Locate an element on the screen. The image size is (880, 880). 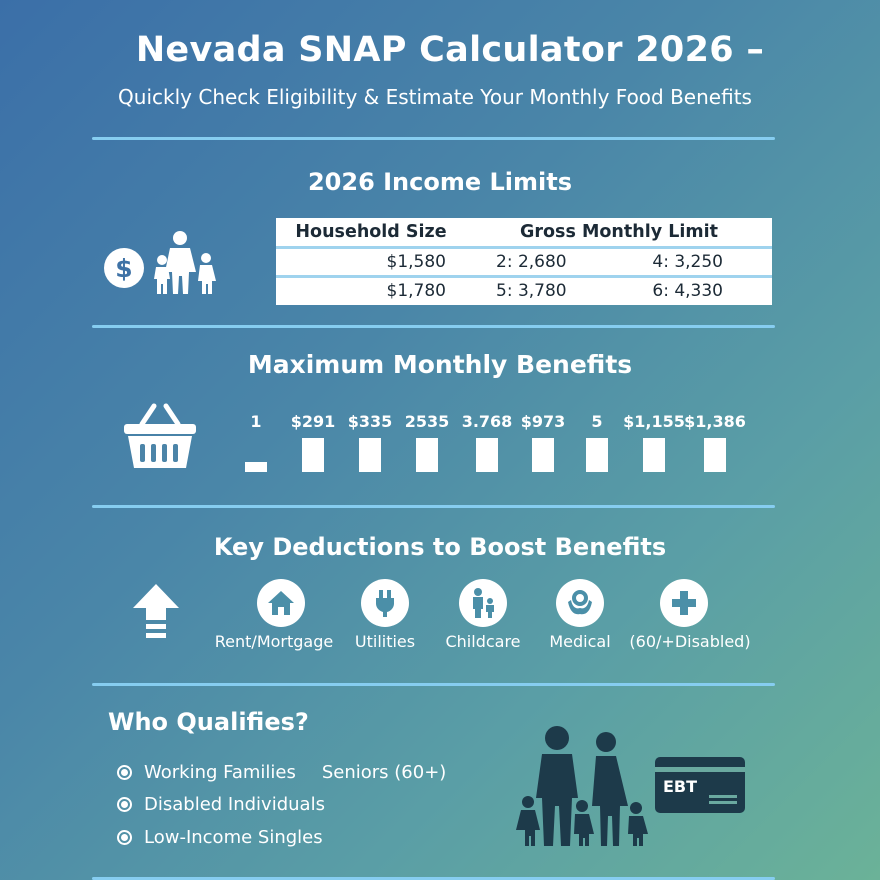
benefit-label: $1,386 is located at coordinates (715, 421).